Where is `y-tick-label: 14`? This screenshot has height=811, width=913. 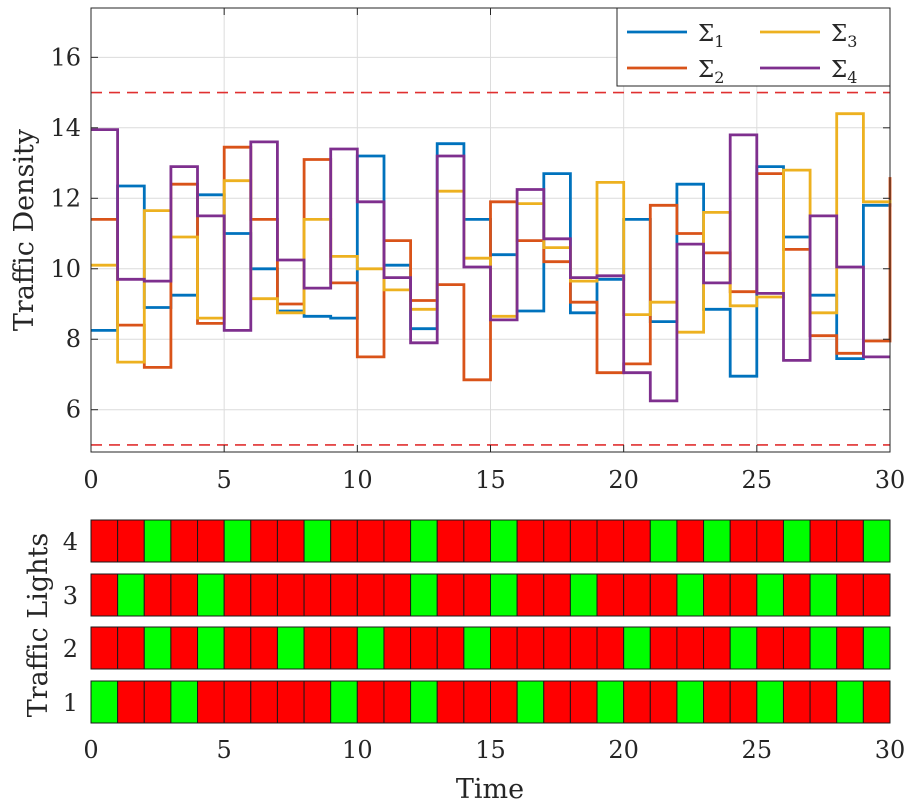
y-tick-label: 14 is located at coordinates (65, 128).